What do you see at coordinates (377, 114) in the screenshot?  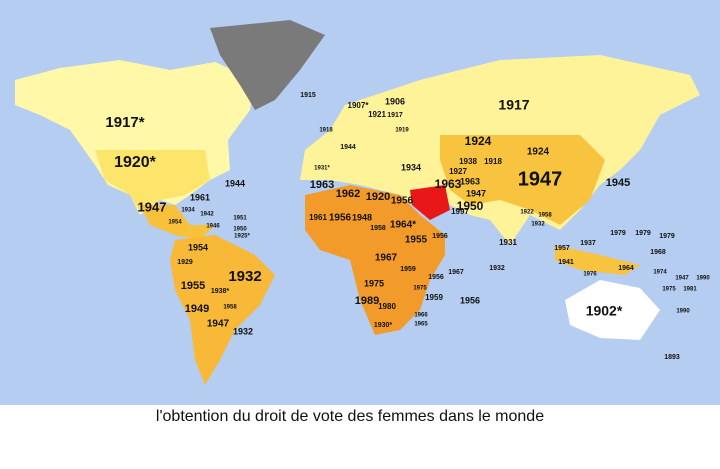 I see `year-label: 1921` at bounding box center [377, 114].